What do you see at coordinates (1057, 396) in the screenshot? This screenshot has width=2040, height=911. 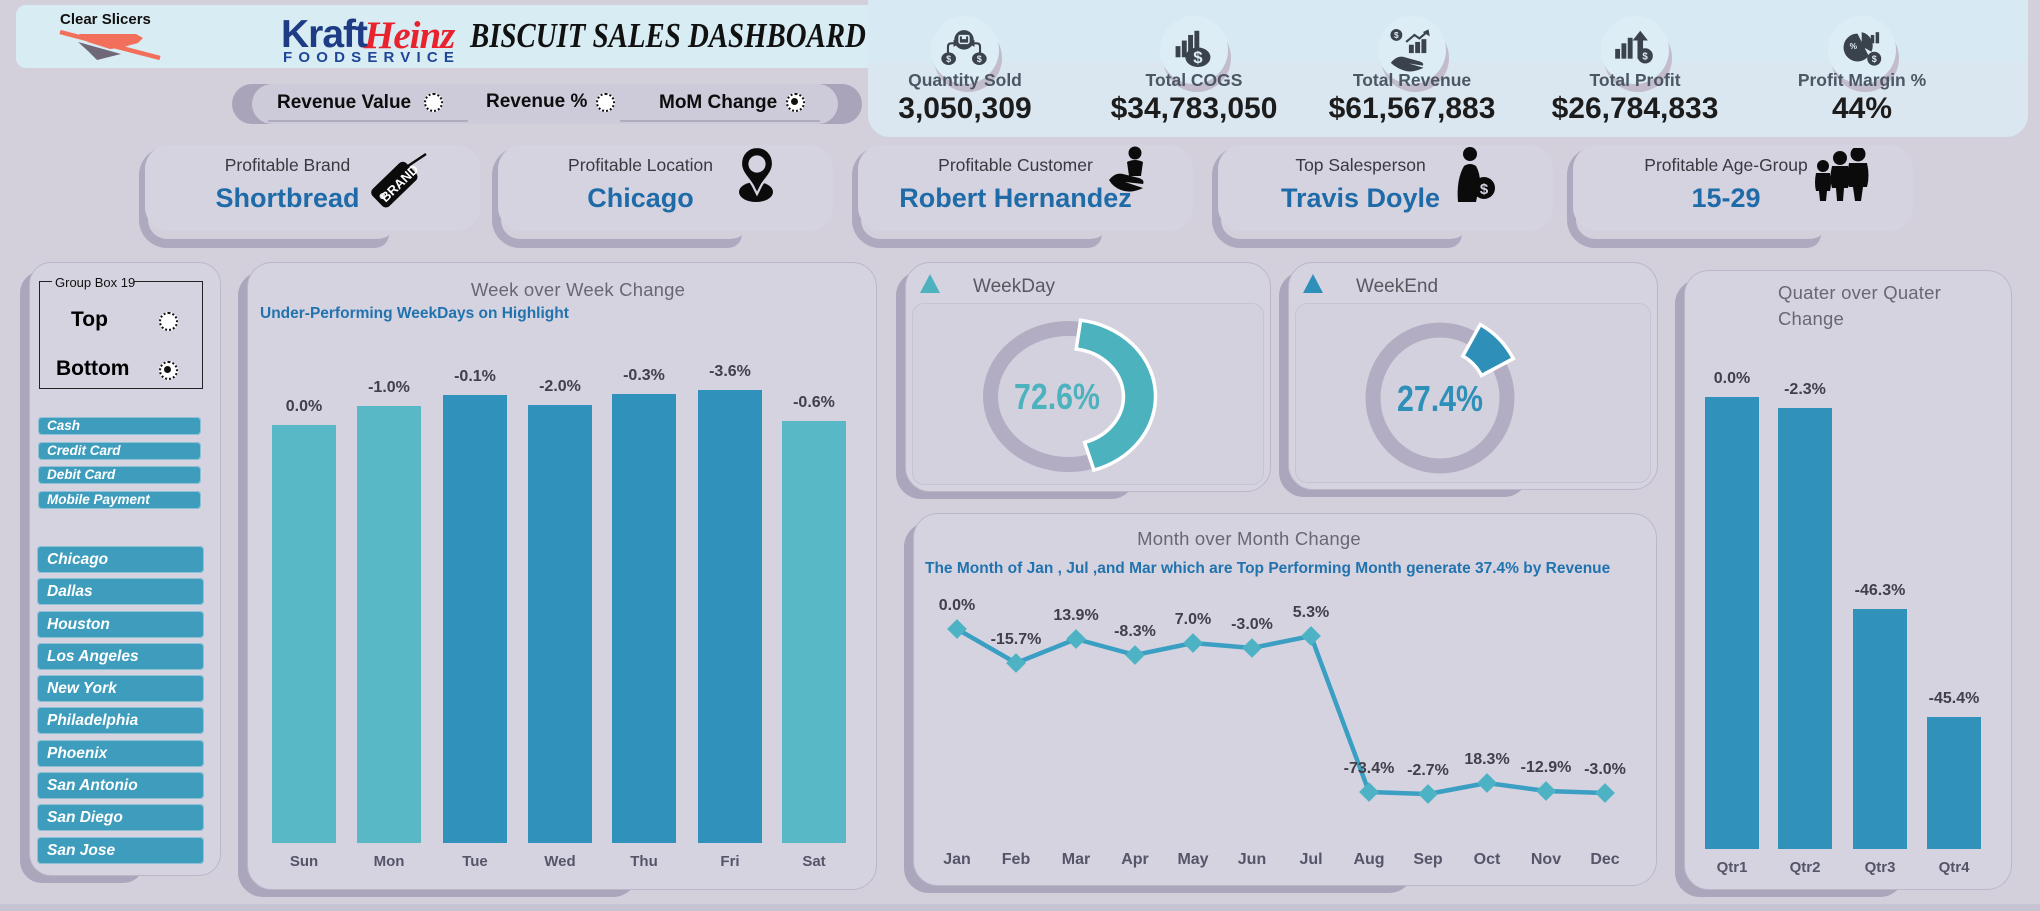 I see `svg-text: 72.6%` at bounding box center [1057, 396].